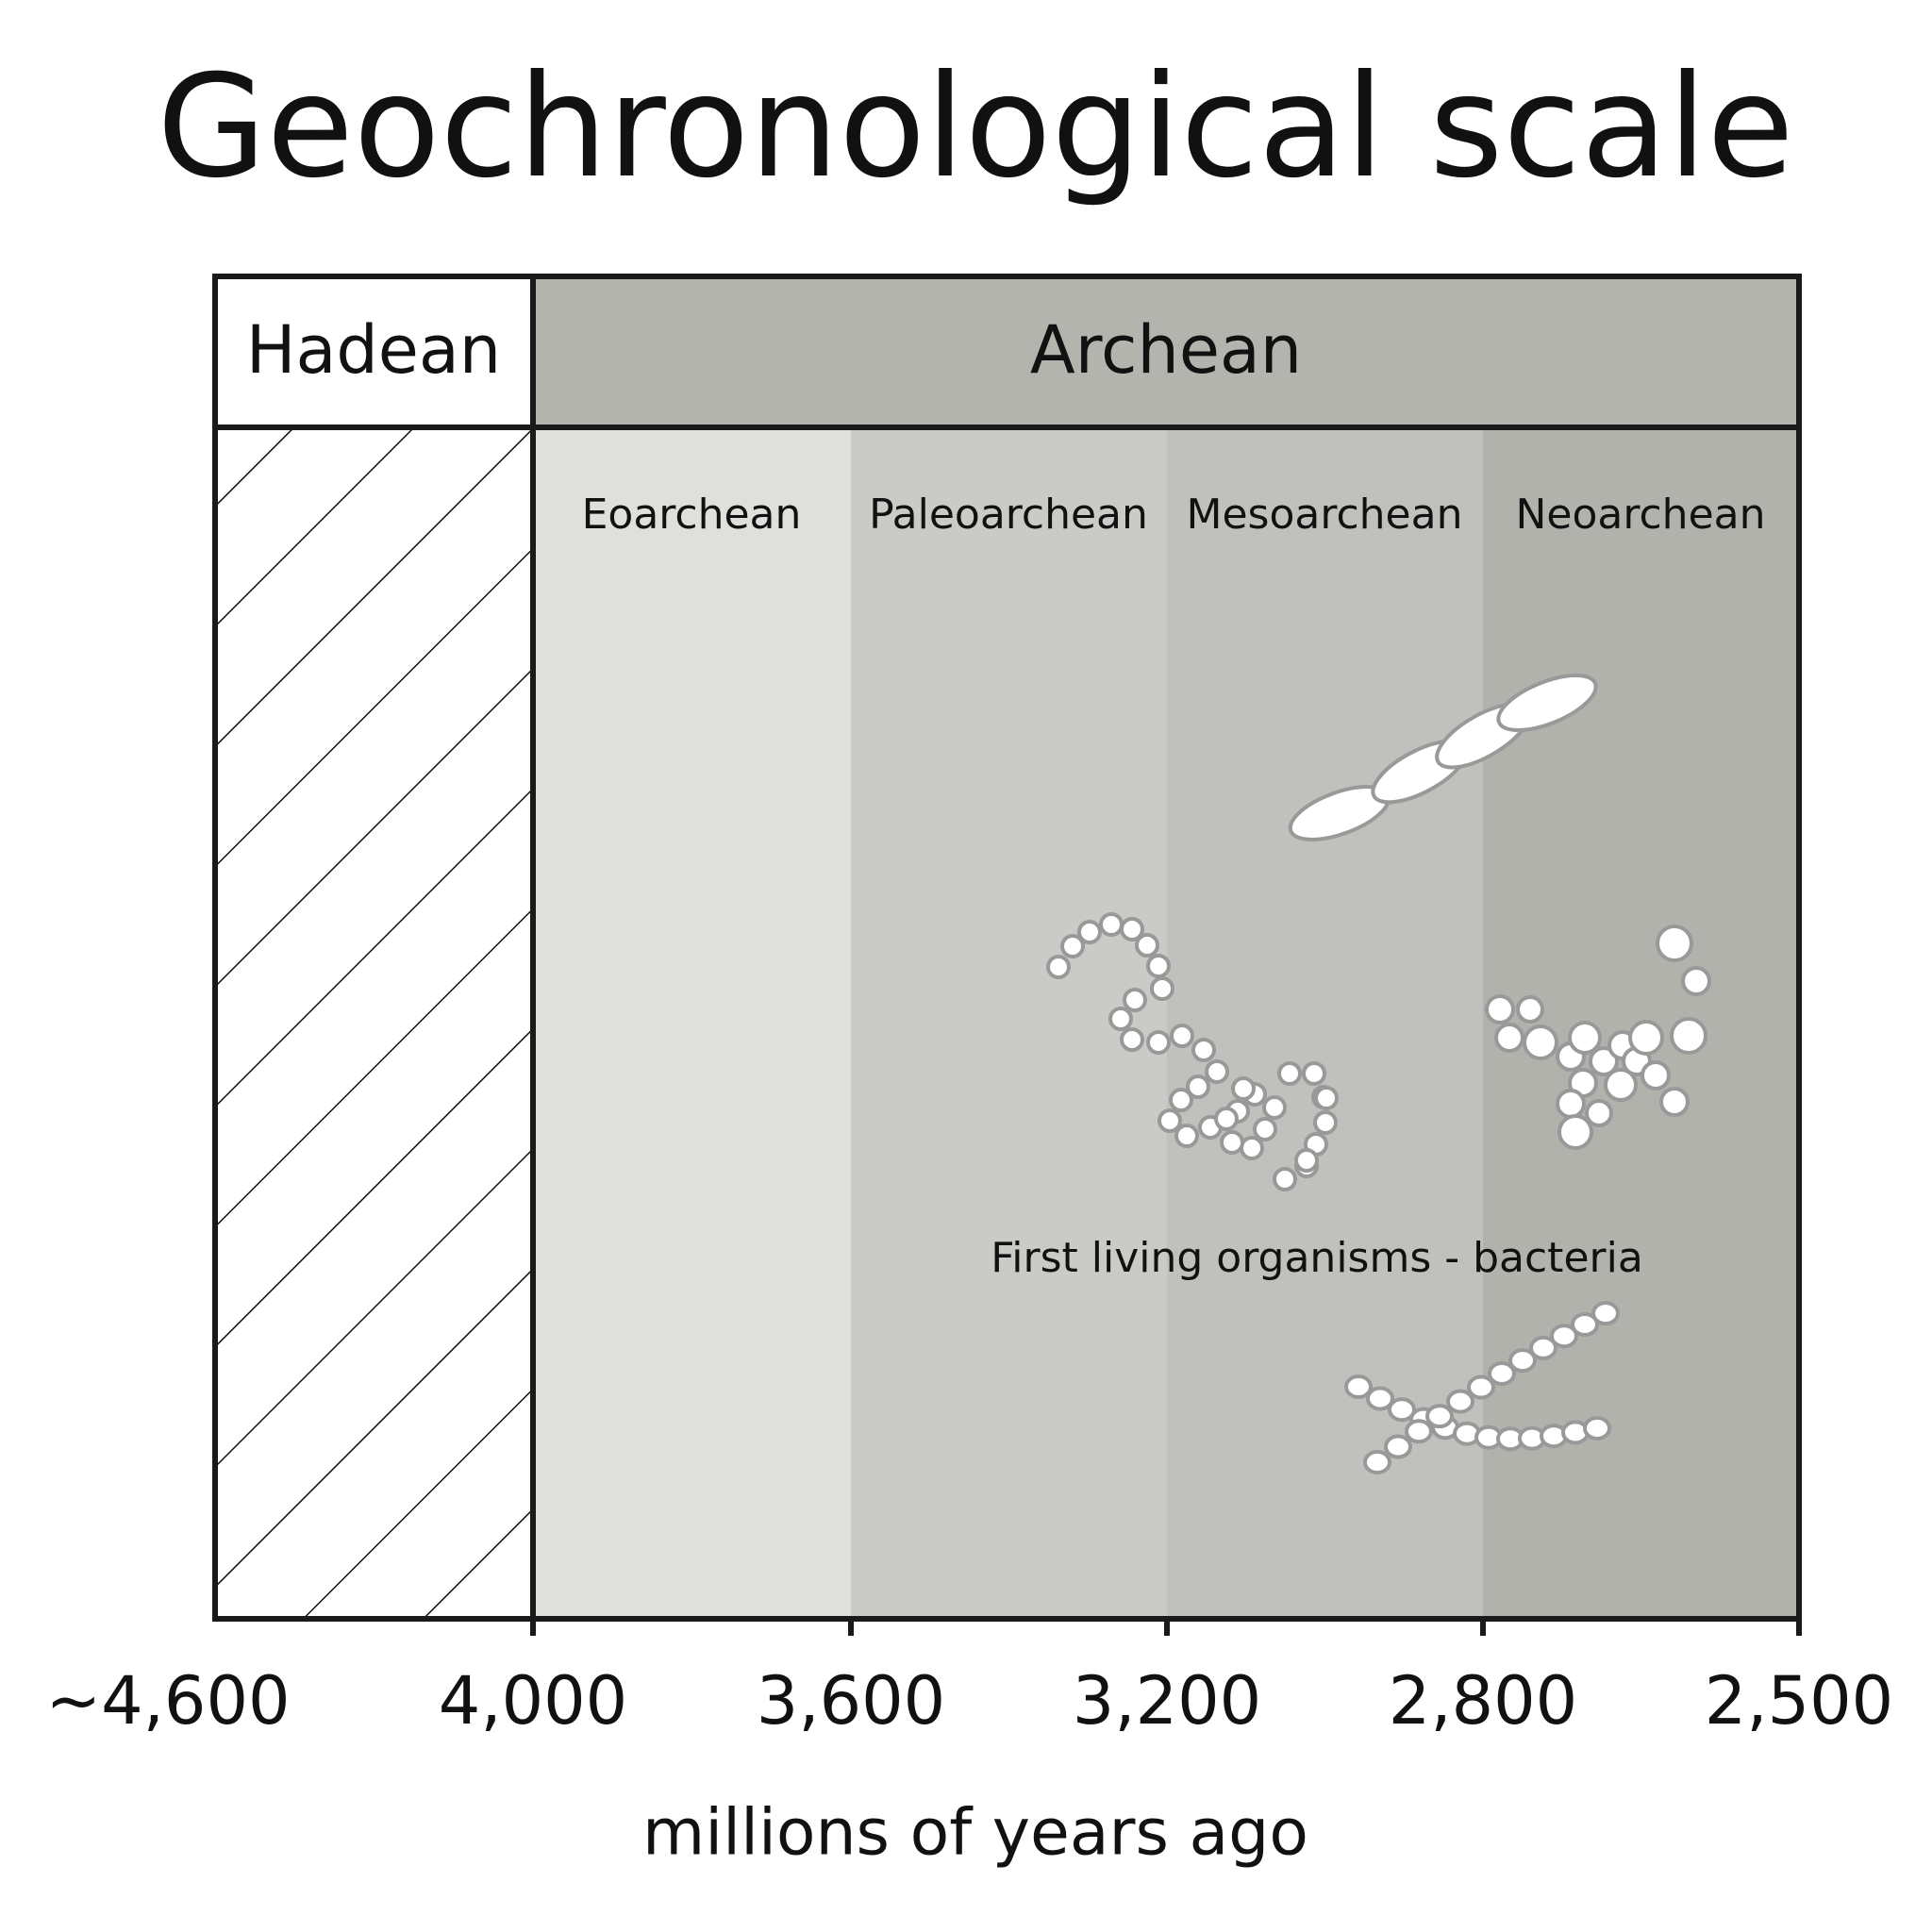 The height and width of the screenshot is (1932, 1932). What do you see at coordinates (851, 1701) in the screenshot?
I see `tick-label: 3,600` at bounding box center [851, 1701].